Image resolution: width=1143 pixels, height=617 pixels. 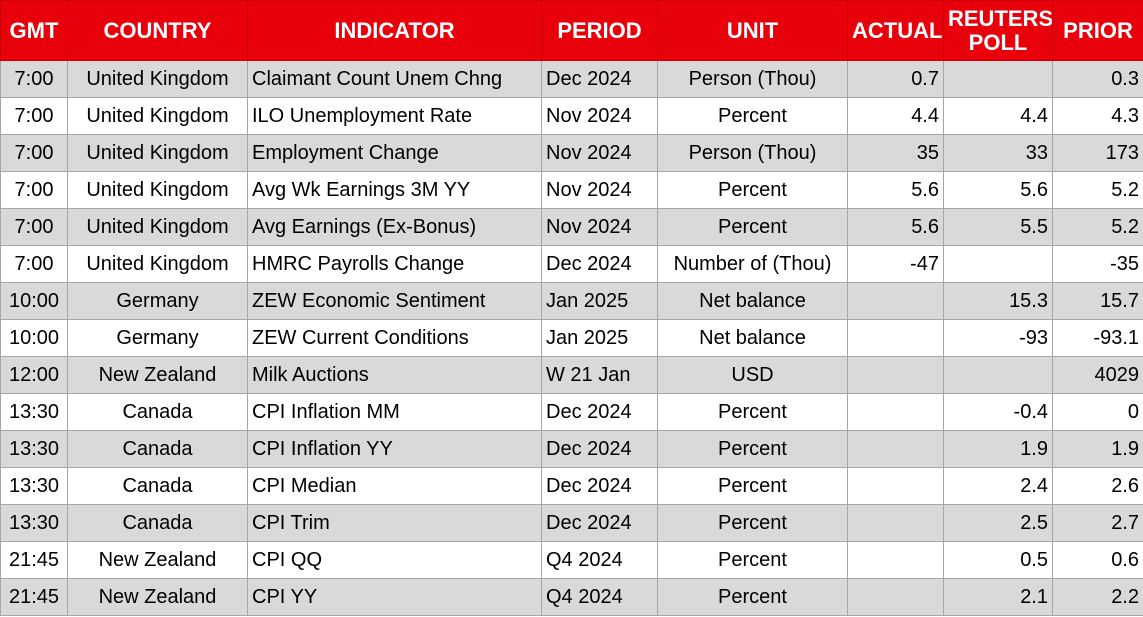 I want to click on table-row: 13:30 Canada CPI Trim Dec 2024 Percent 2.5 2.7, so click(x=571, y=523).